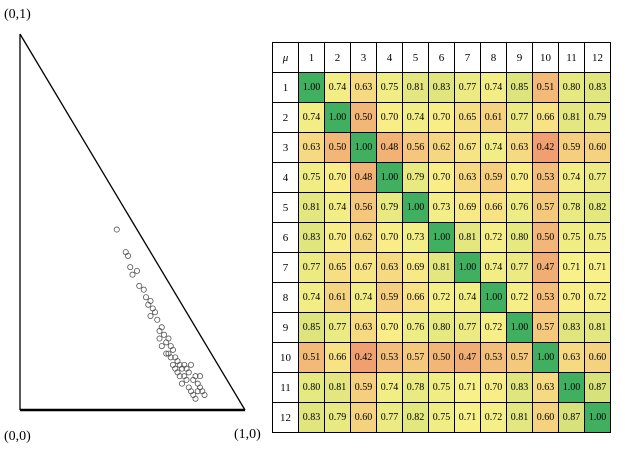  Describe the element at coordinates (415, 387) in the screenshot. I see `matrix-cell: 0.78` at that location.